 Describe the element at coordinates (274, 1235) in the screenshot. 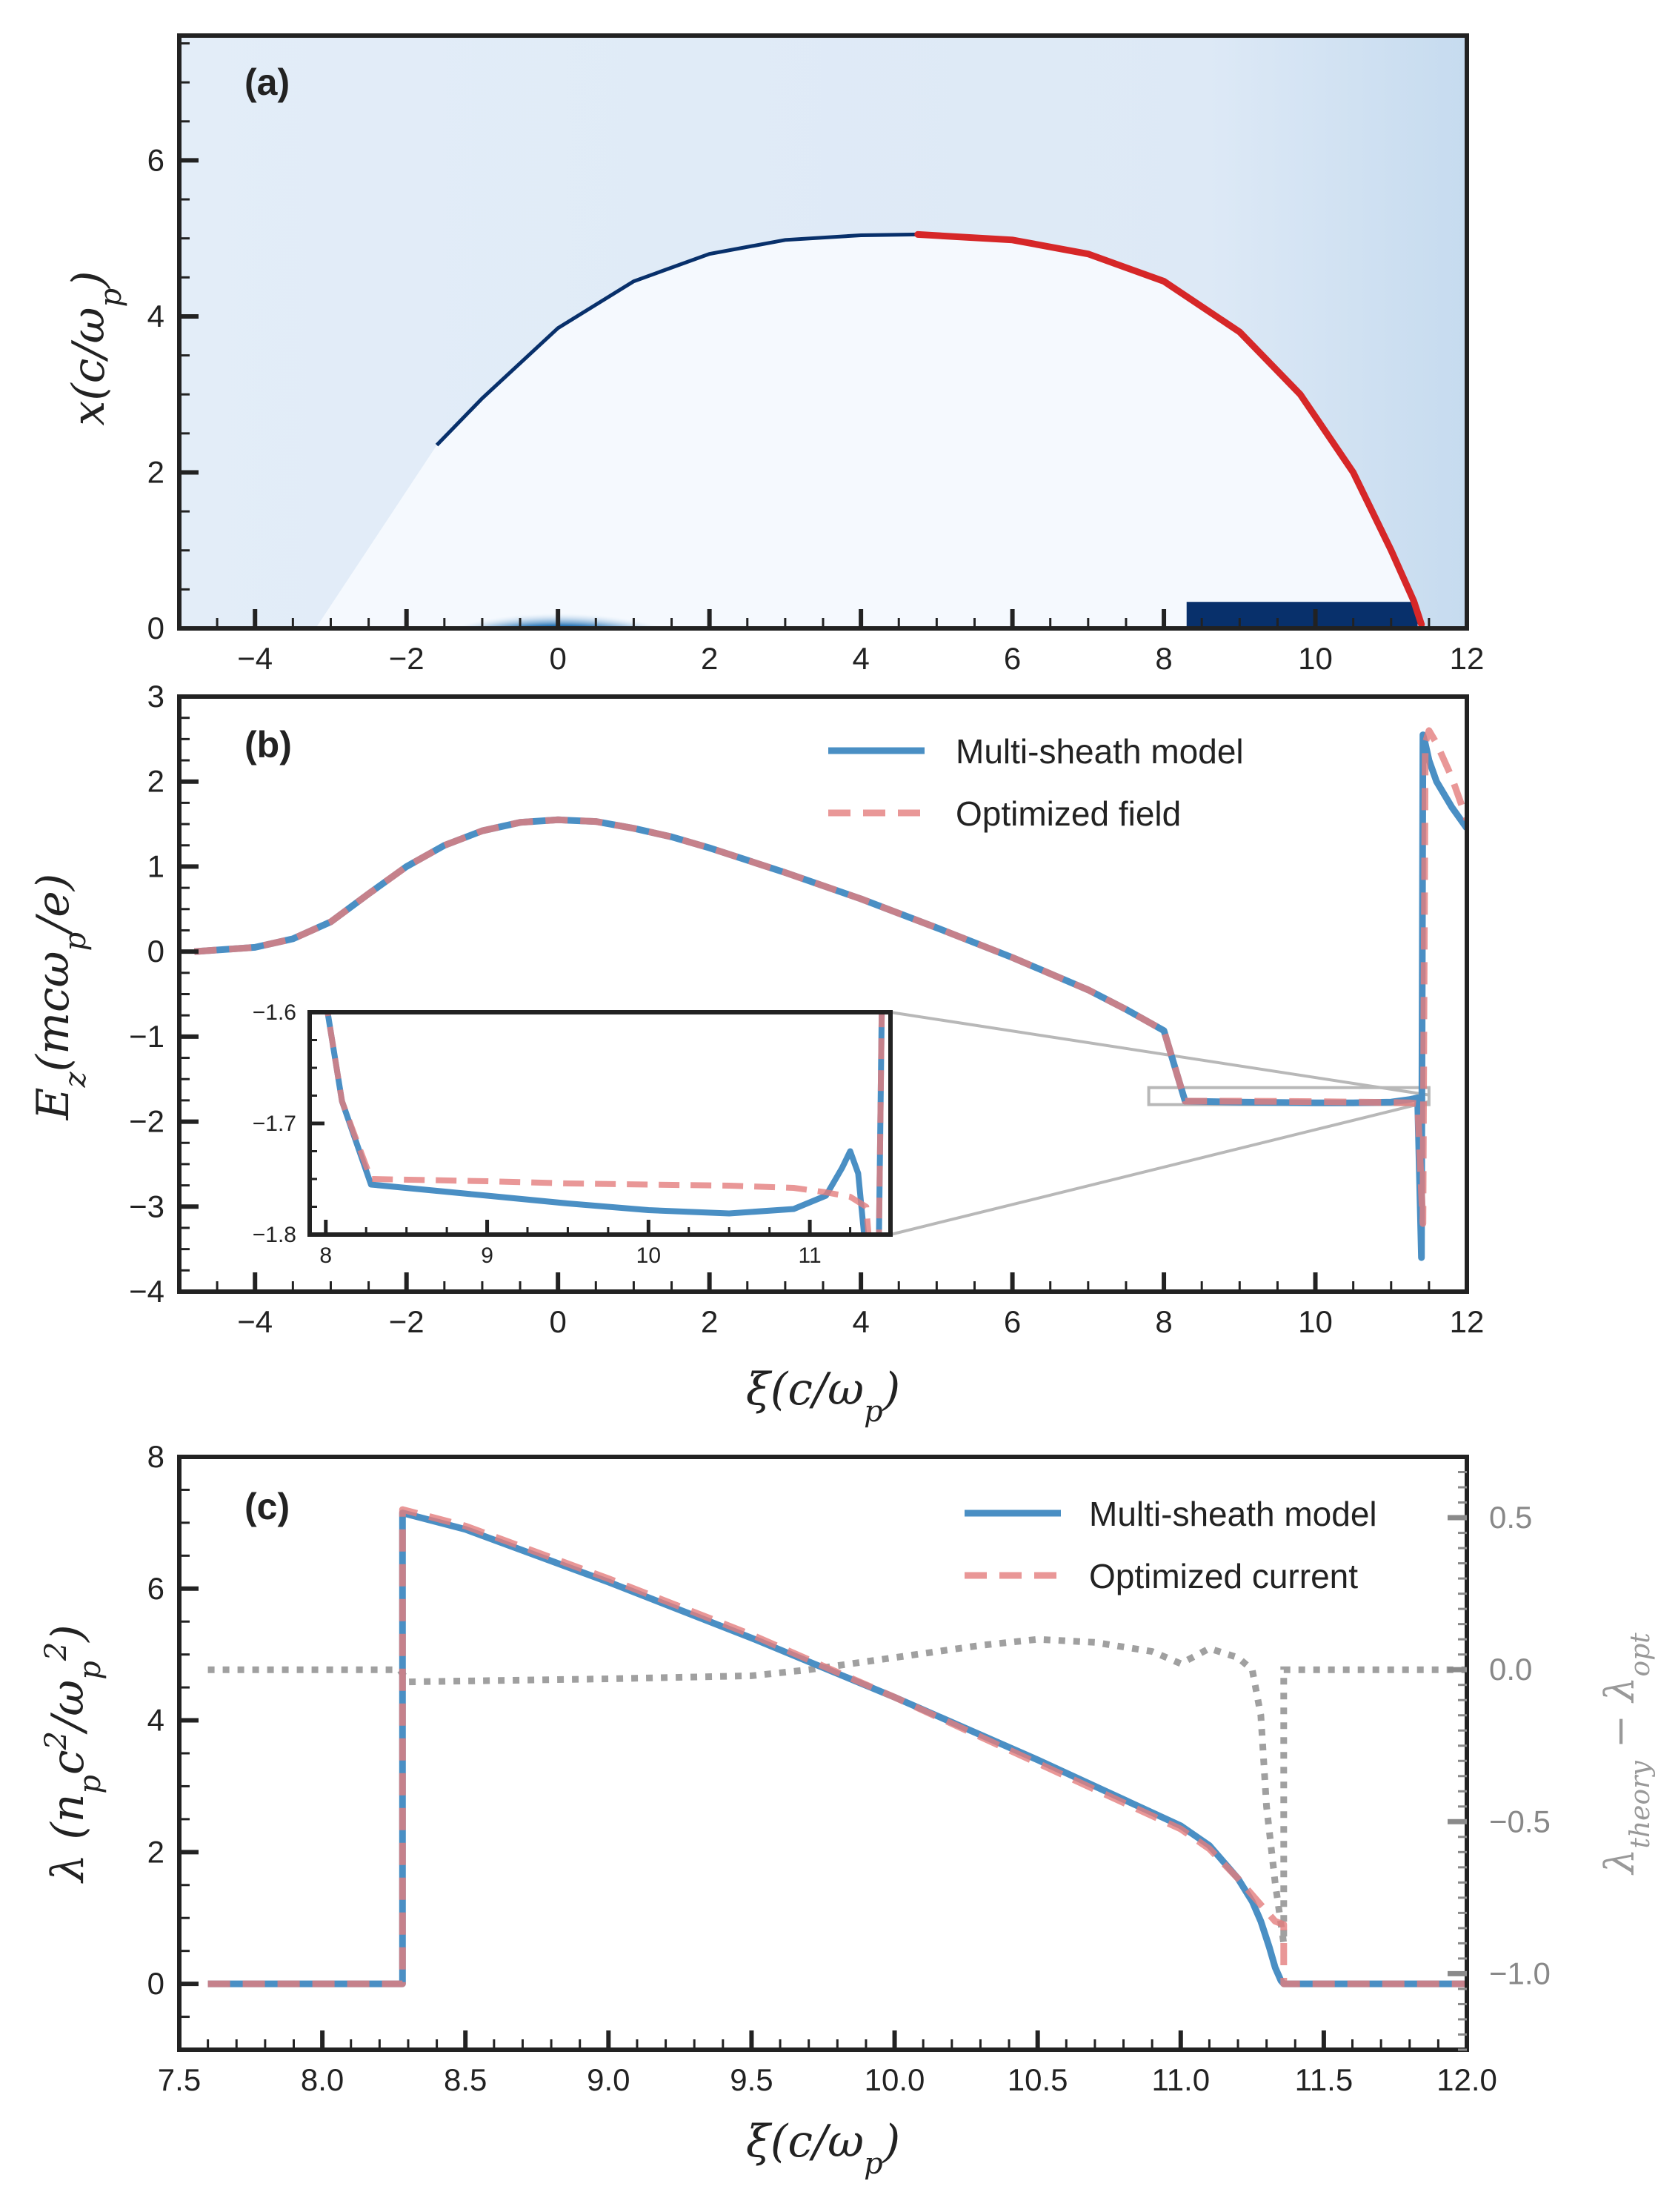

I see `inset-y-tick-label: −1.8` at that location.